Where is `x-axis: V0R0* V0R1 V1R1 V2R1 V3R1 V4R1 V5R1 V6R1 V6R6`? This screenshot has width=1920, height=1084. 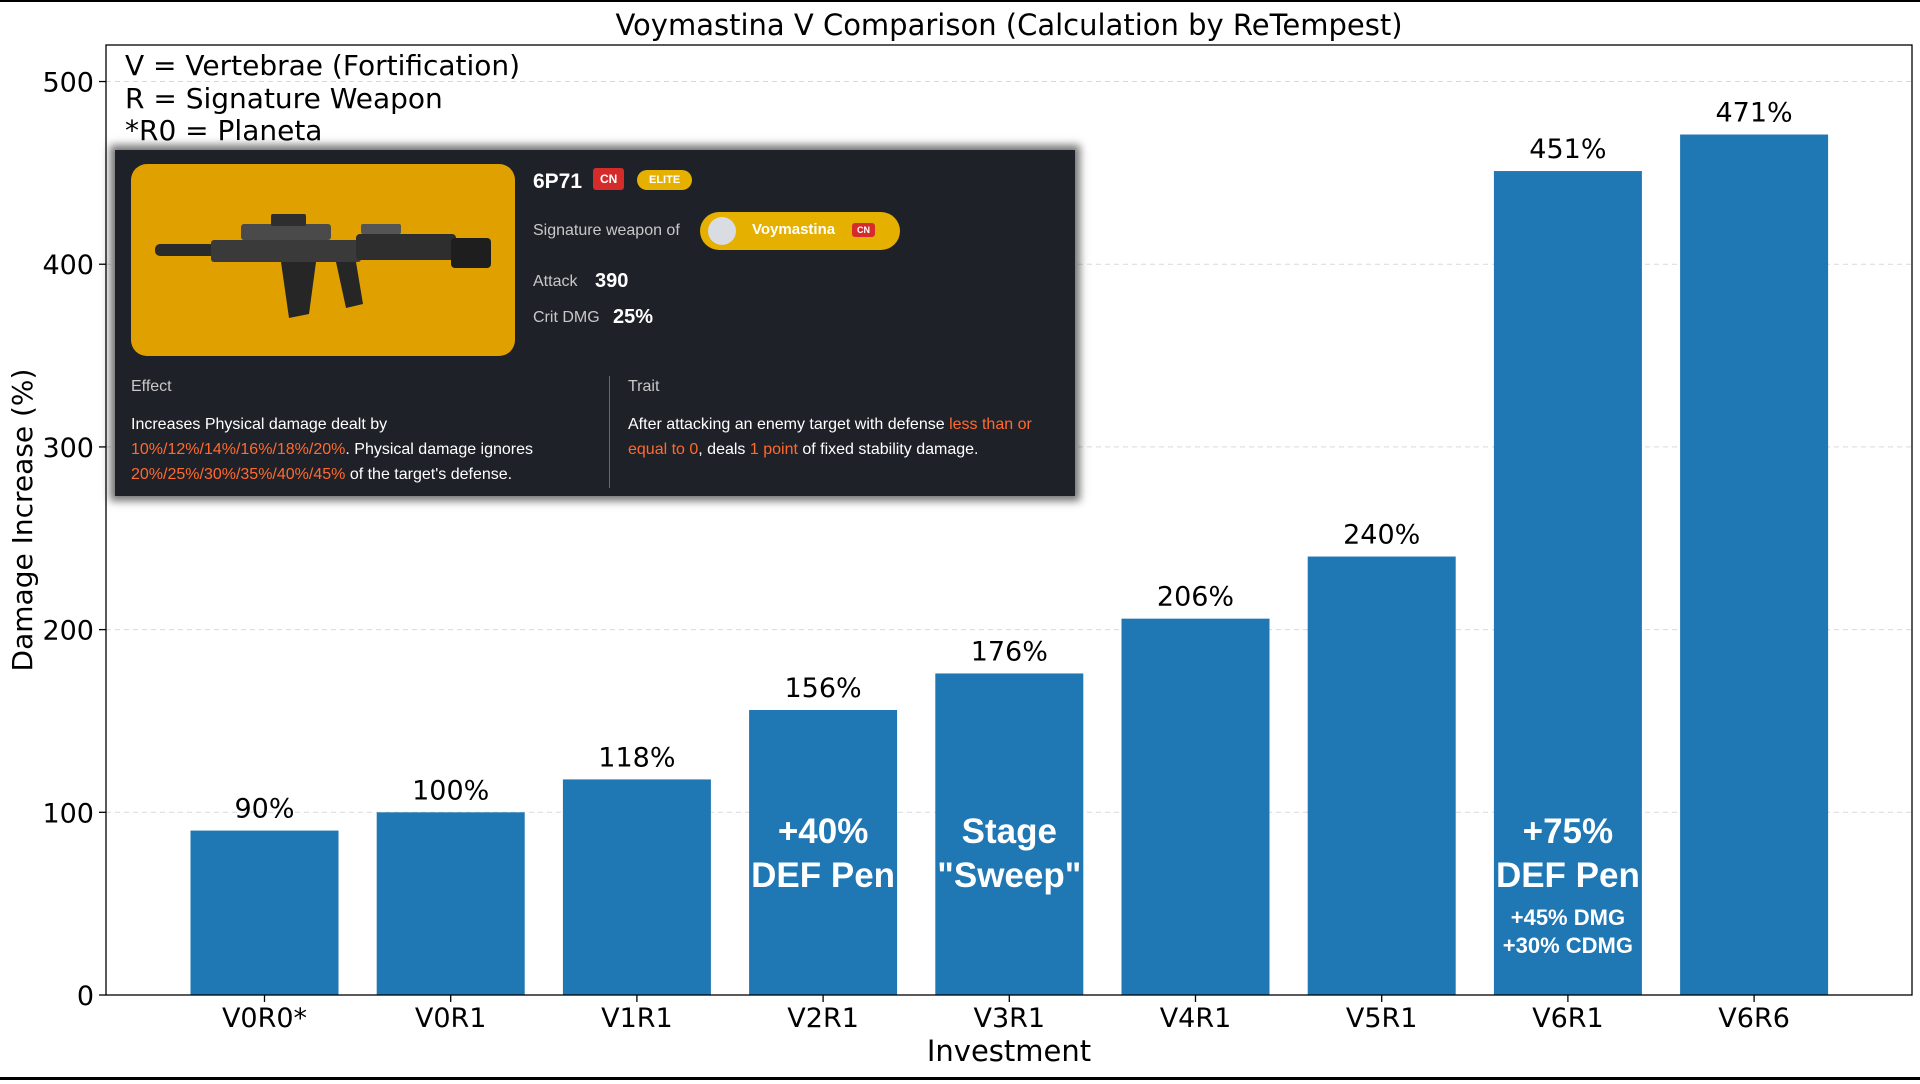
x-axis: V0R0* V0R1 V1R1 V2R1 V3R1 V4R1 V5R1 V6R1 V6R6 is located at coordinates (1006, 1014).